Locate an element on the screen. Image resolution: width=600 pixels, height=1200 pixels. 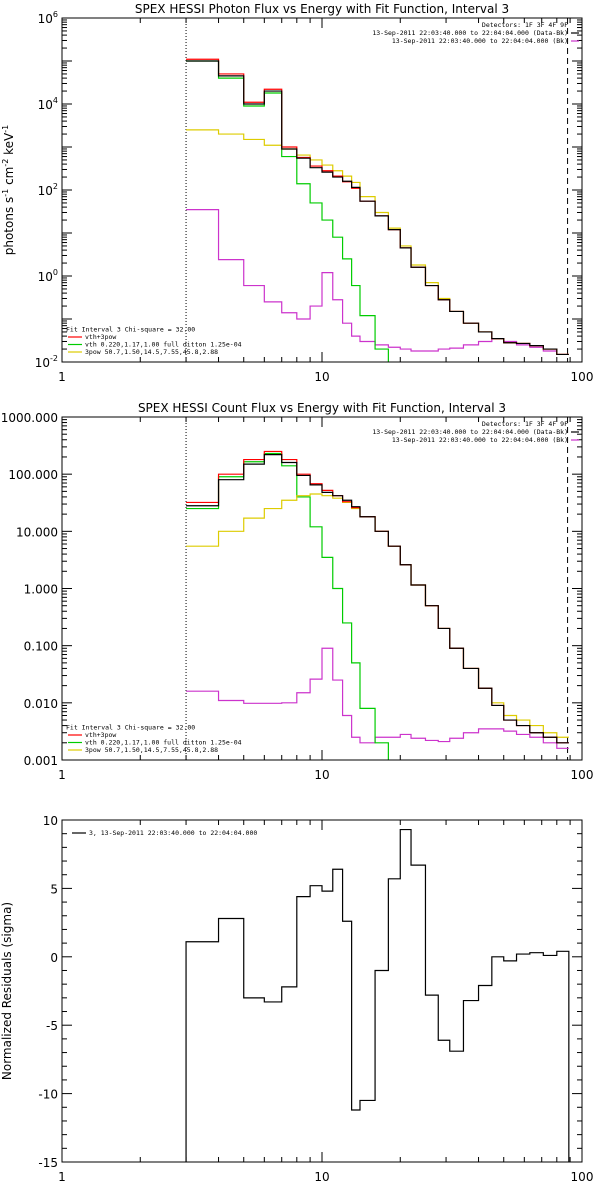
y-tick-label: -15 is located at coordinates (48, 1163).